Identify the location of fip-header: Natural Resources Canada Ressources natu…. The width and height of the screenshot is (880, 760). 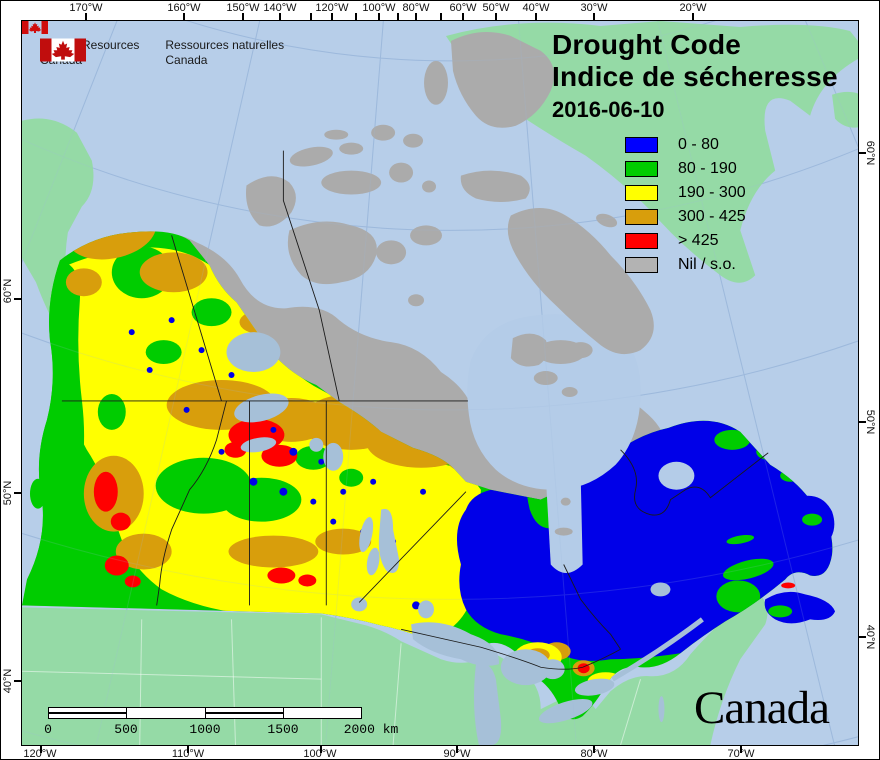
(175, 53).